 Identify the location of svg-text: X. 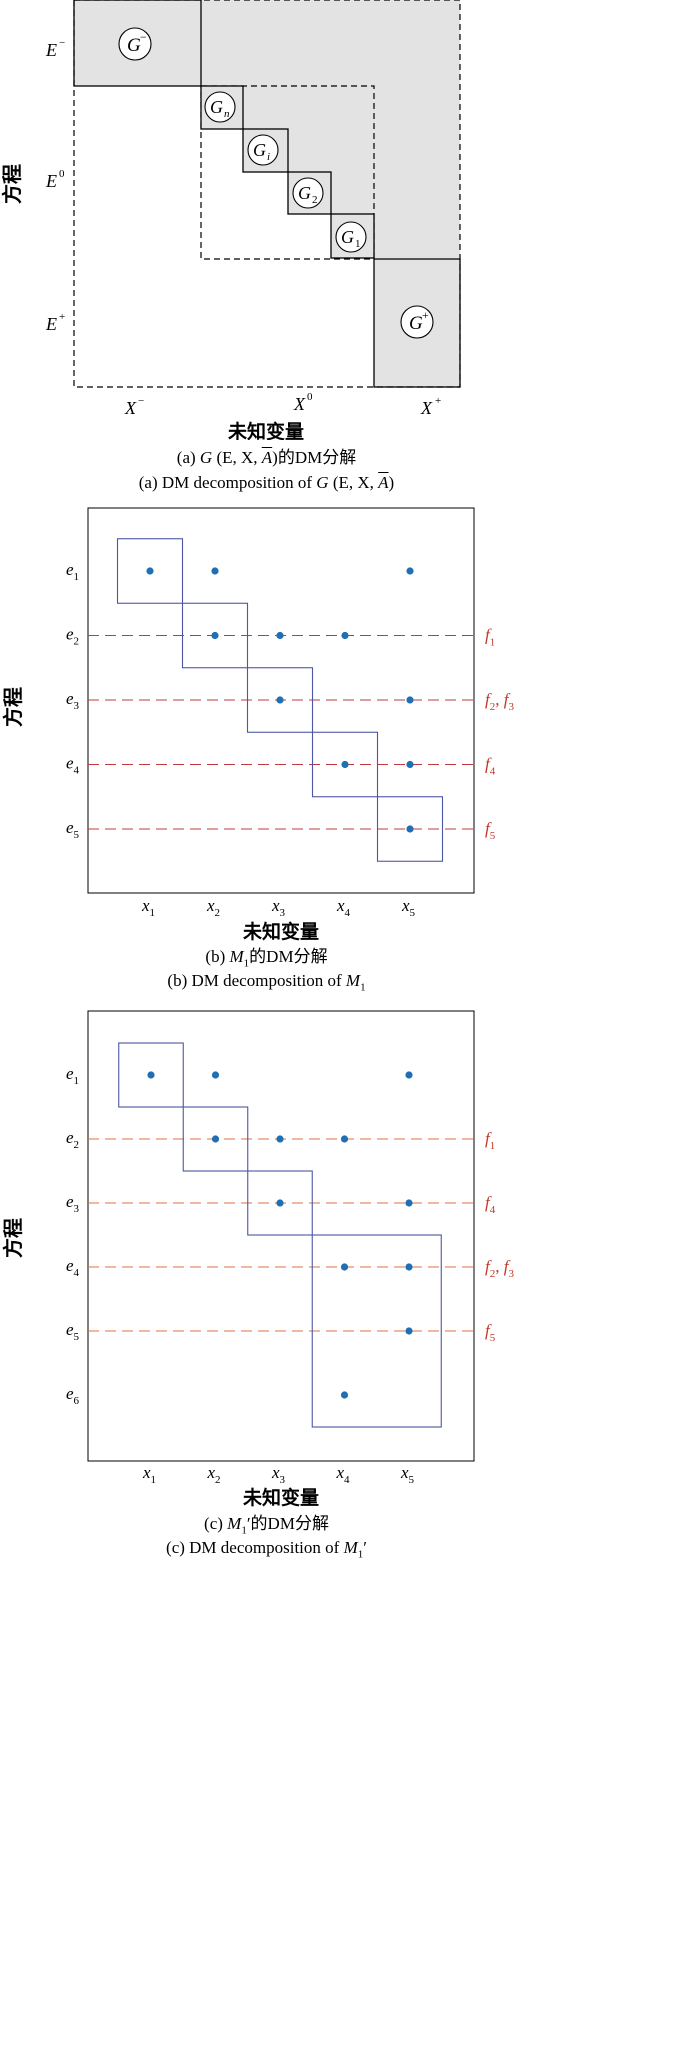
(130, 408).